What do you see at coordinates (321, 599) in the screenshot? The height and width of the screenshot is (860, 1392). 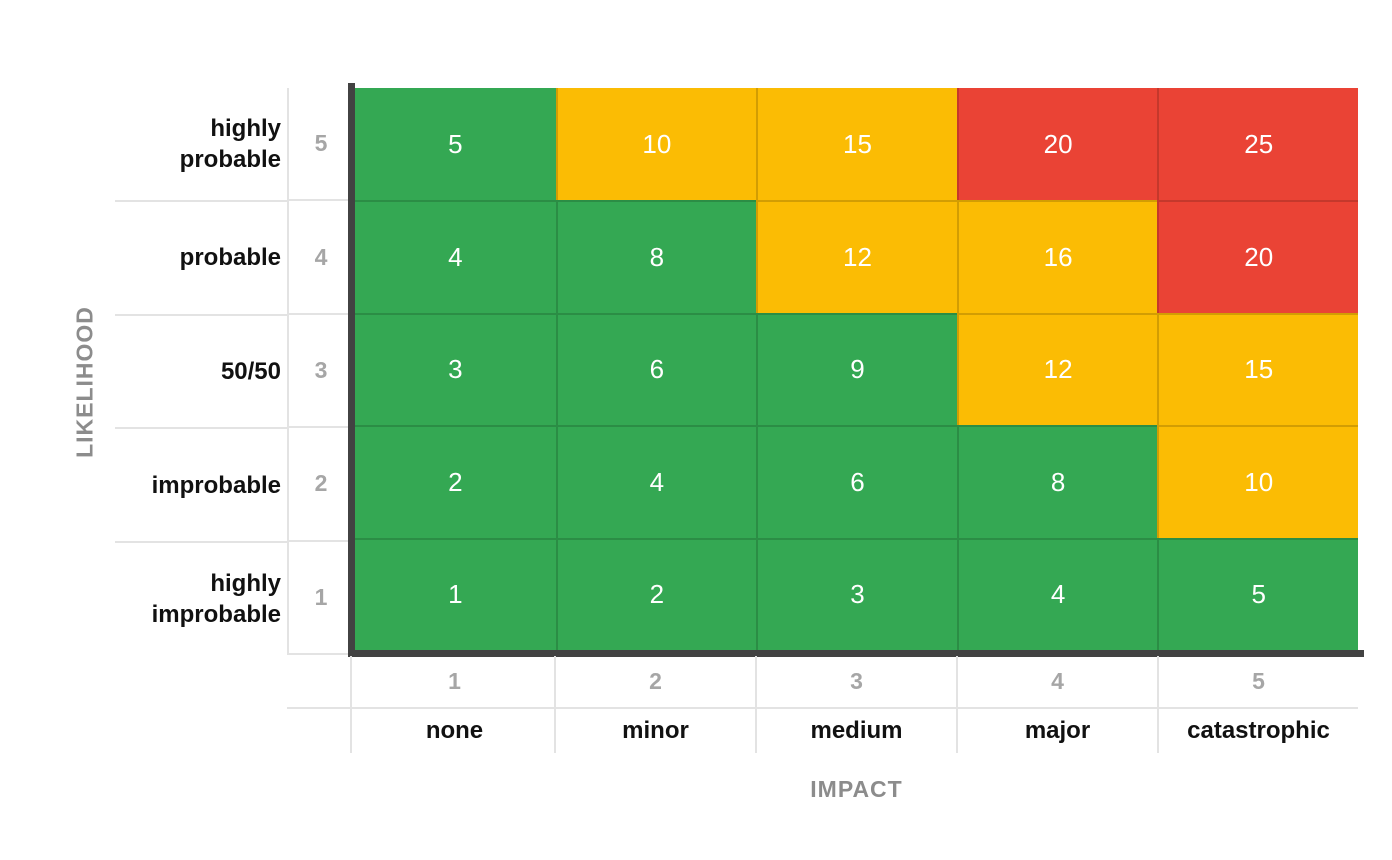 I see `y-axis-tick: 1` at bounding box center [321, 599].